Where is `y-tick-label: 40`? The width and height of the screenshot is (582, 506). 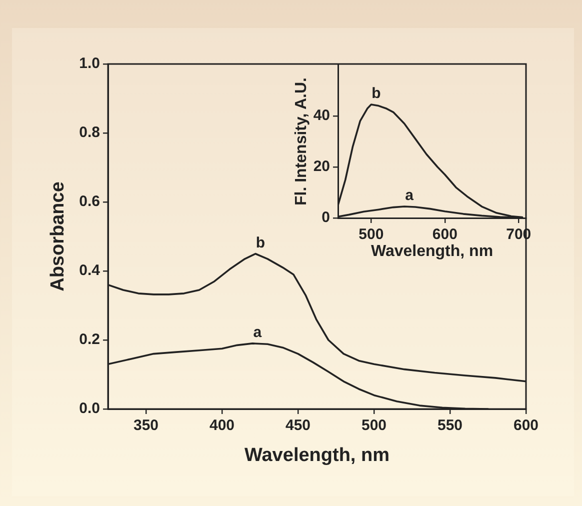 y-tick-label: 40 is located at coordinates (321, 115).